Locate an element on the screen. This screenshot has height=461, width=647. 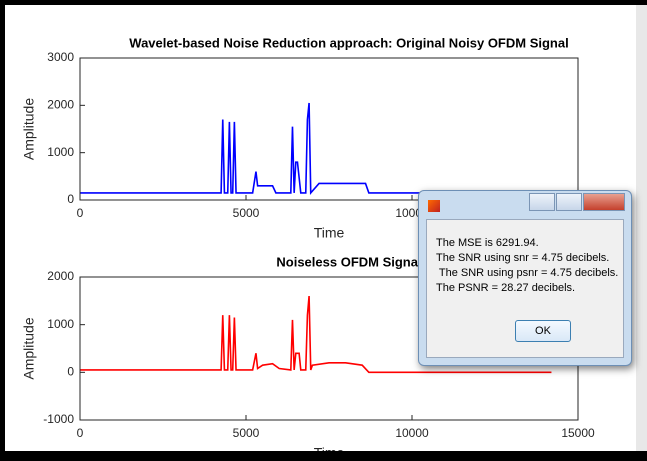
app-icon is located at coordinates (434, 206).